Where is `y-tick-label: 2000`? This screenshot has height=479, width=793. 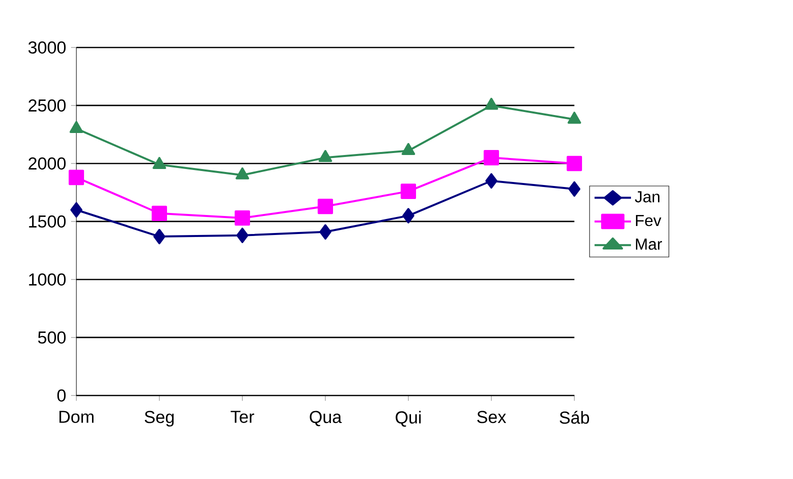 y-tick-label: 2000 is located at coordinates (47, 163).